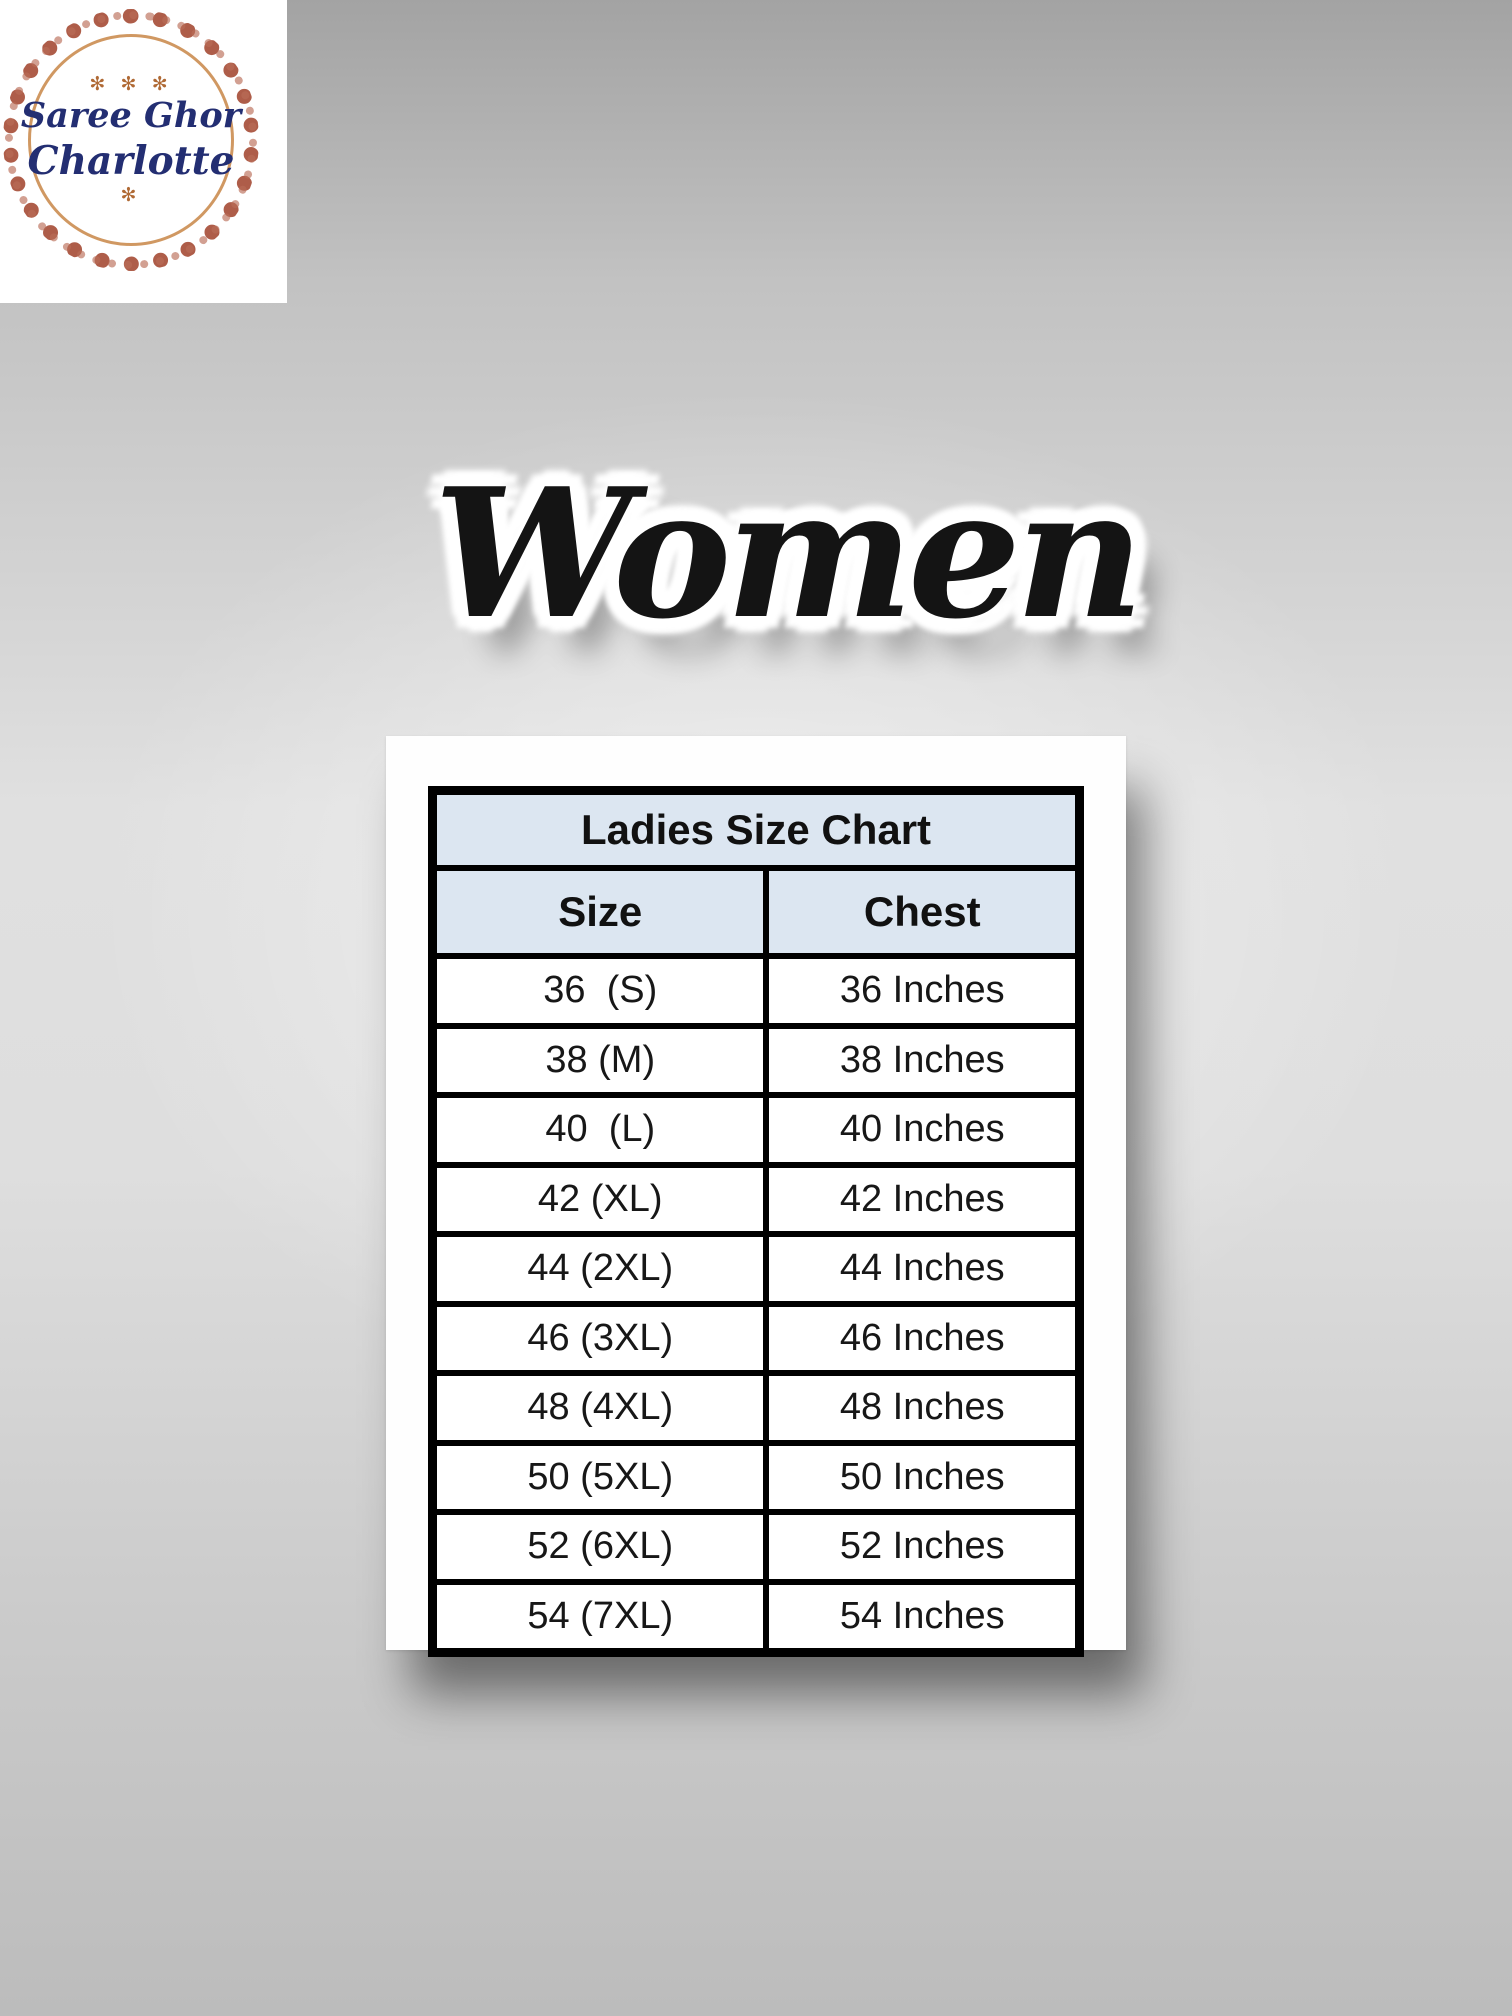 The image size is (1512, 2016). I want to click on table-row: 46 (3XL) 46 Inches, so click(756, 1338).